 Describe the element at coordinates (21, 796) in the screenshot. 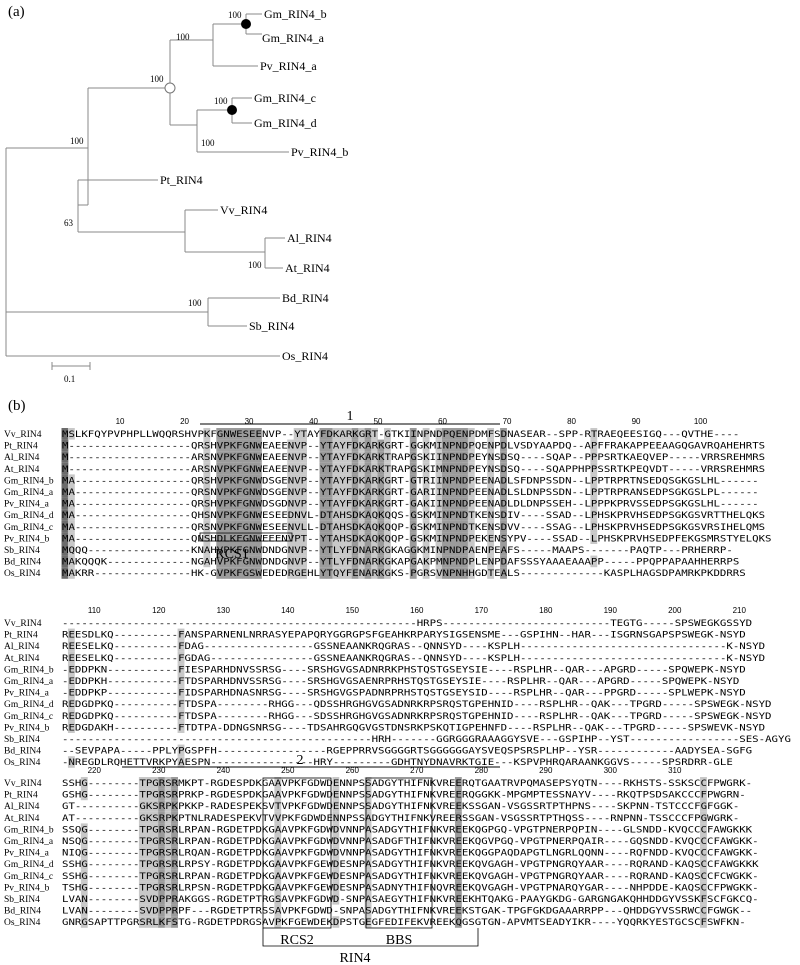

I see `sequence-name: Pt_RIN4` at that location.